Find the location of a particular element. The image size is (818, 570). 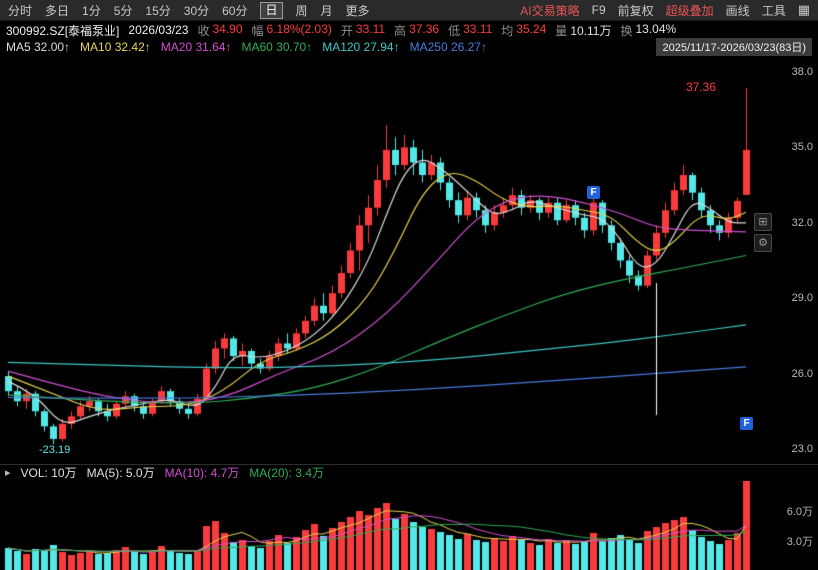

info-field-value: 10.11万 is located at coordinates (591, 30).